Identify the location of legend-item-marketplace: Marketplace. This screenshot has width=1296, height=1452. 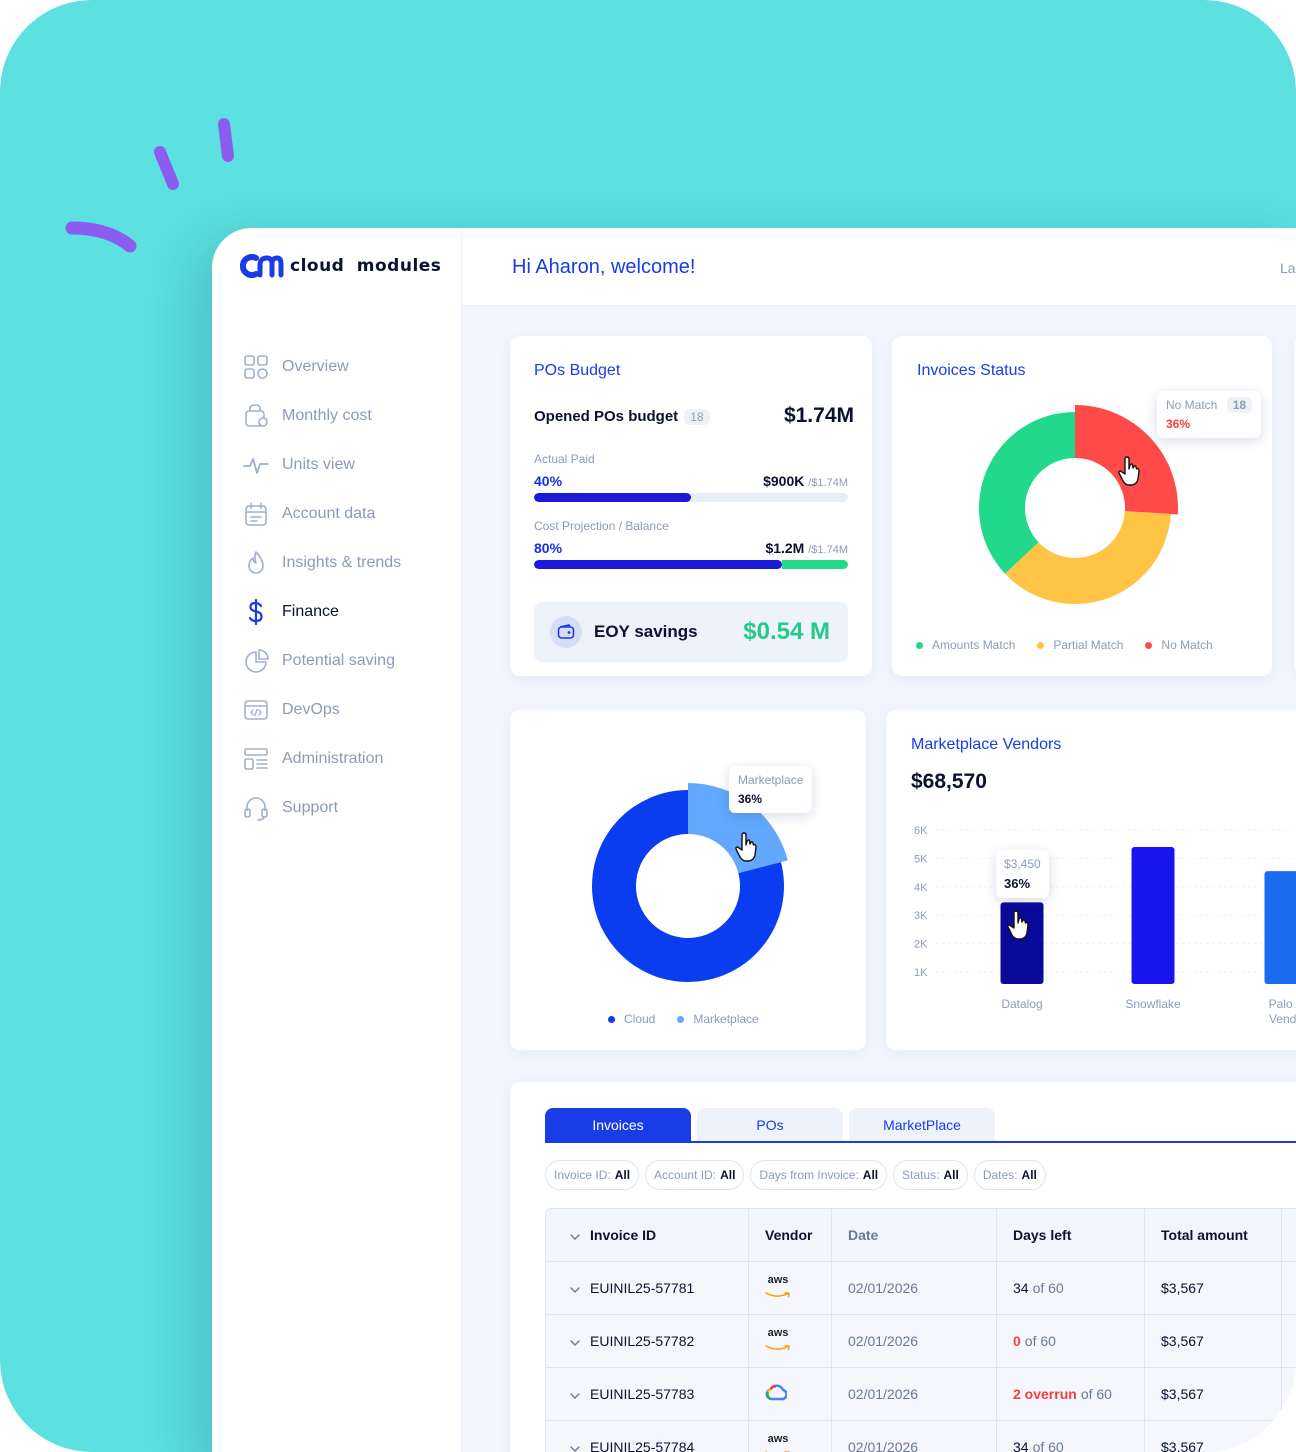
(718, 1019).